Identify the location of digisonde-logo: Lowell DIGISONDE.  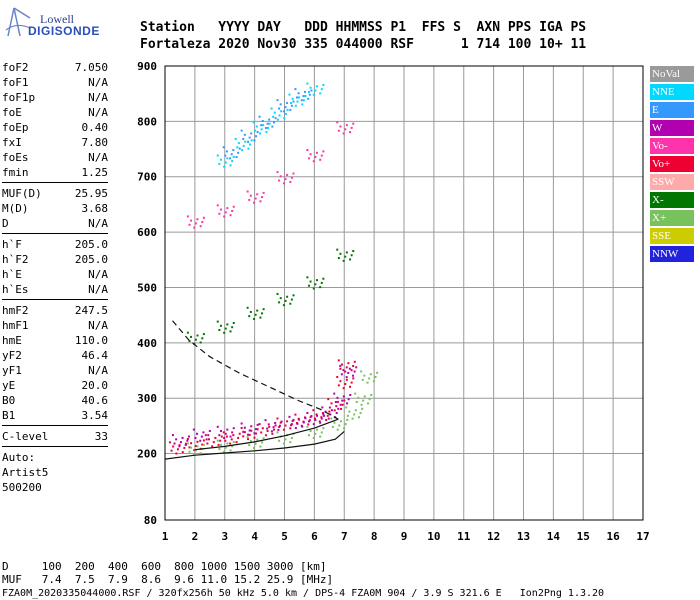
(64, 24).